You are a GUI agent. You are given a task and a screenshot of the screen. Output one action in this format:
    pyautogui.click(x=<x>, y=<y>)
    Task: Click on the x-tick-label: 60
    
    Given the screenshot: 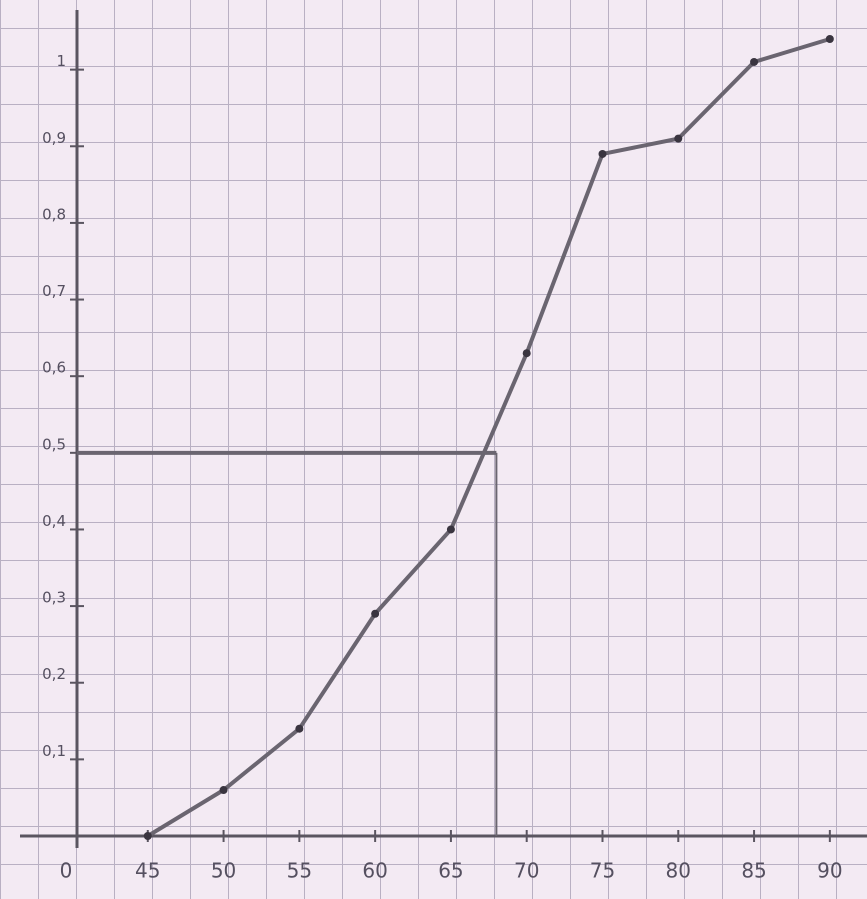 What is the action you would take?
    pyautogui.click(x=374, y=871)
    